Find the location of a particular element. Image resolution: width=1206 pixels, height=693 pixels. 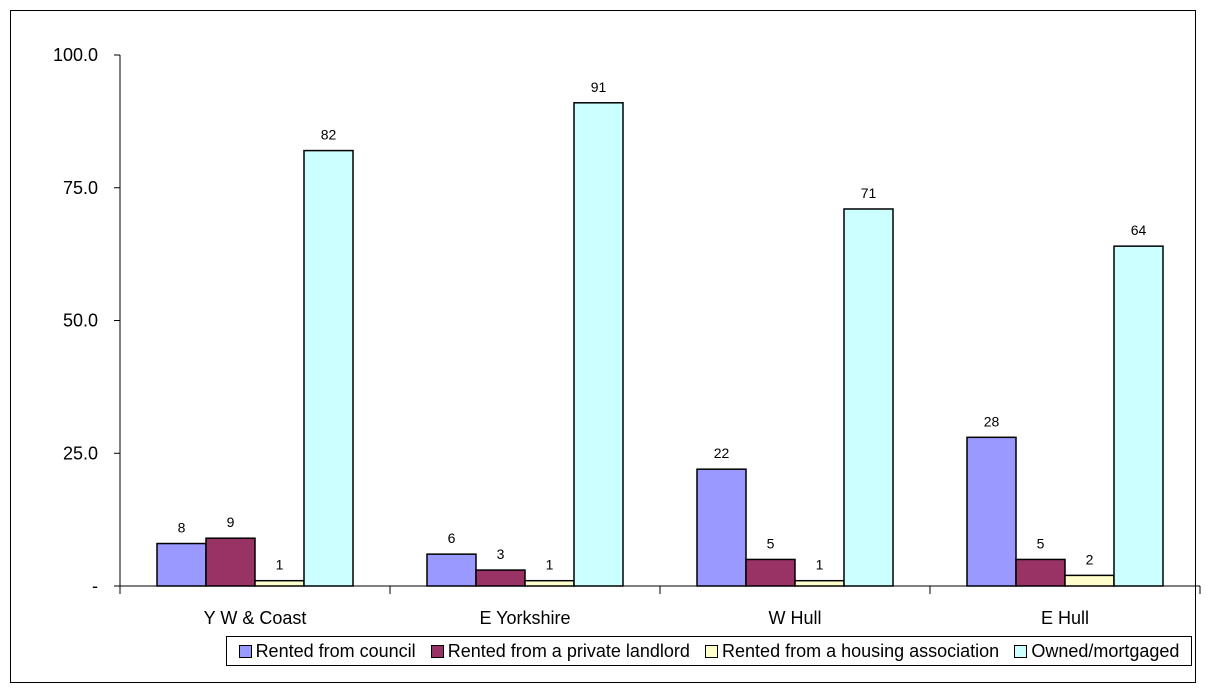

data-label: 82 is located at coordinates (329, 135).